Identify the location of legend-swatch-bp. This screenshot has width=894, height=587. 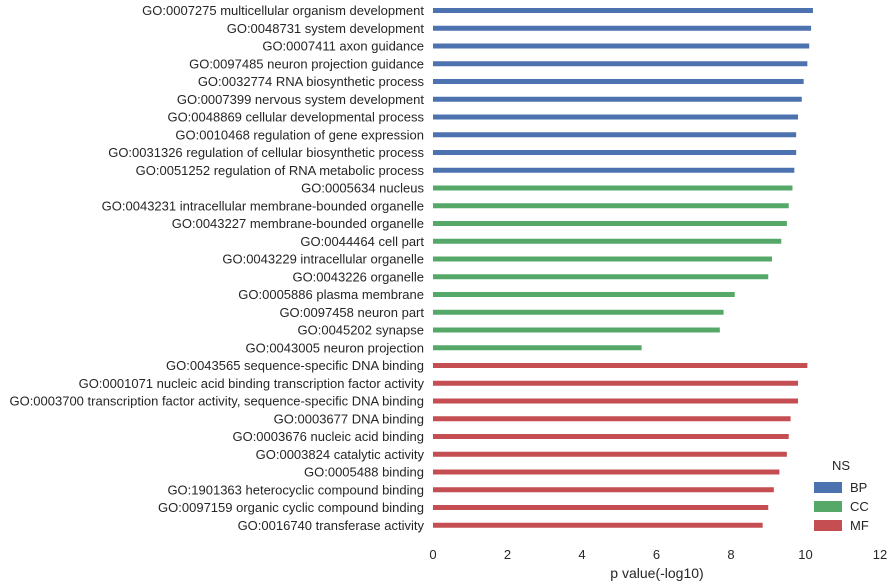
(828, 487).